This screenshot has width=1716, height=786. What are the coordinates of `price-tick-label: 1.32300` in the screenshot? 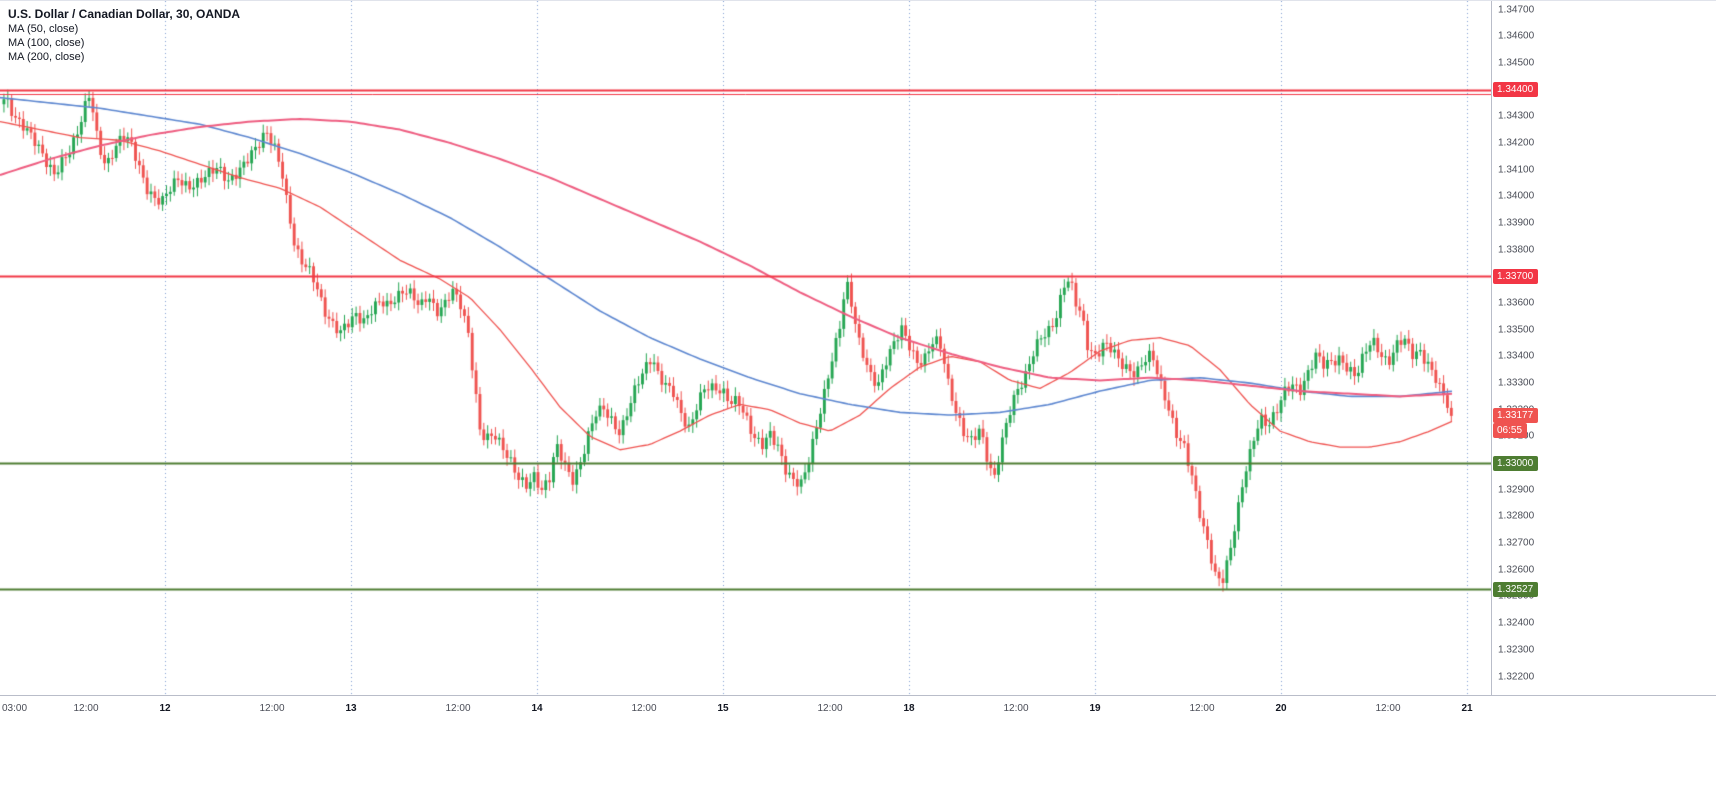 It's located at (1516, 650).